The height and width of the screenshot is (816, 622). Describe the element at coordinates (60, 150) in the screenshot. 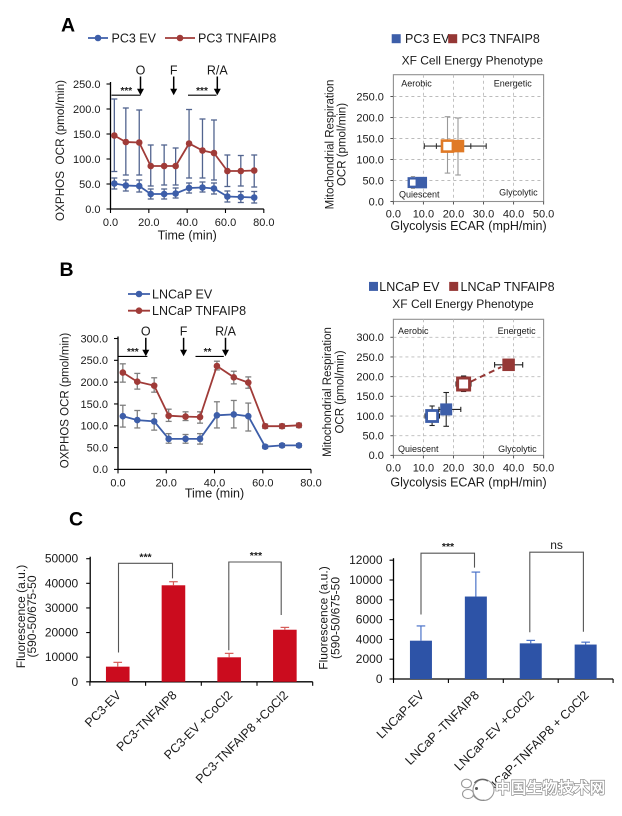

I see `svg-text: OXPHOS OCR (pmol/min)` at that location.